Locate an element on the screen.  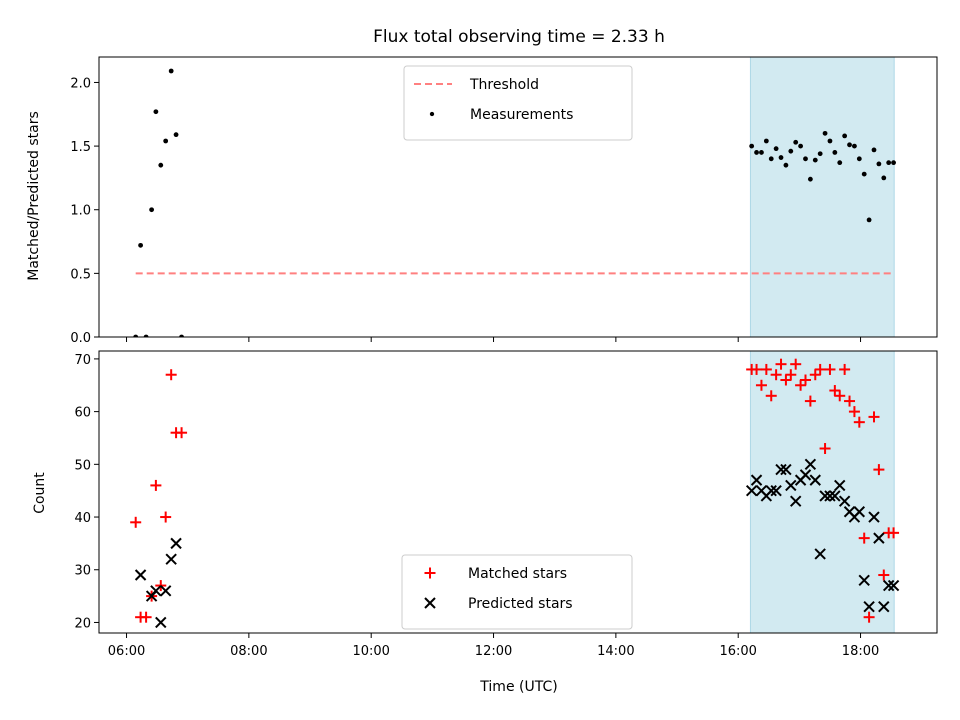
bottom-y-axis-label: Count is located at coordinates (40, 493).